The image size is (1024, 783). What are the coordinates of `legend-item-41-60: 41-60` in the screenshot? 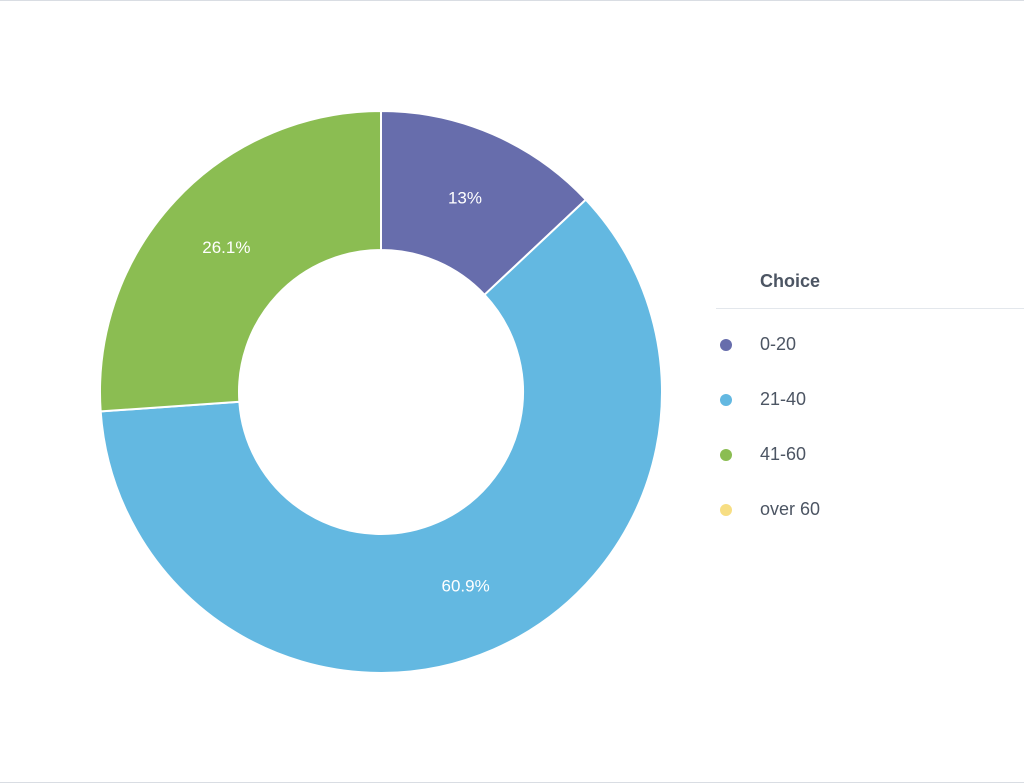 It's located at (870, 454).